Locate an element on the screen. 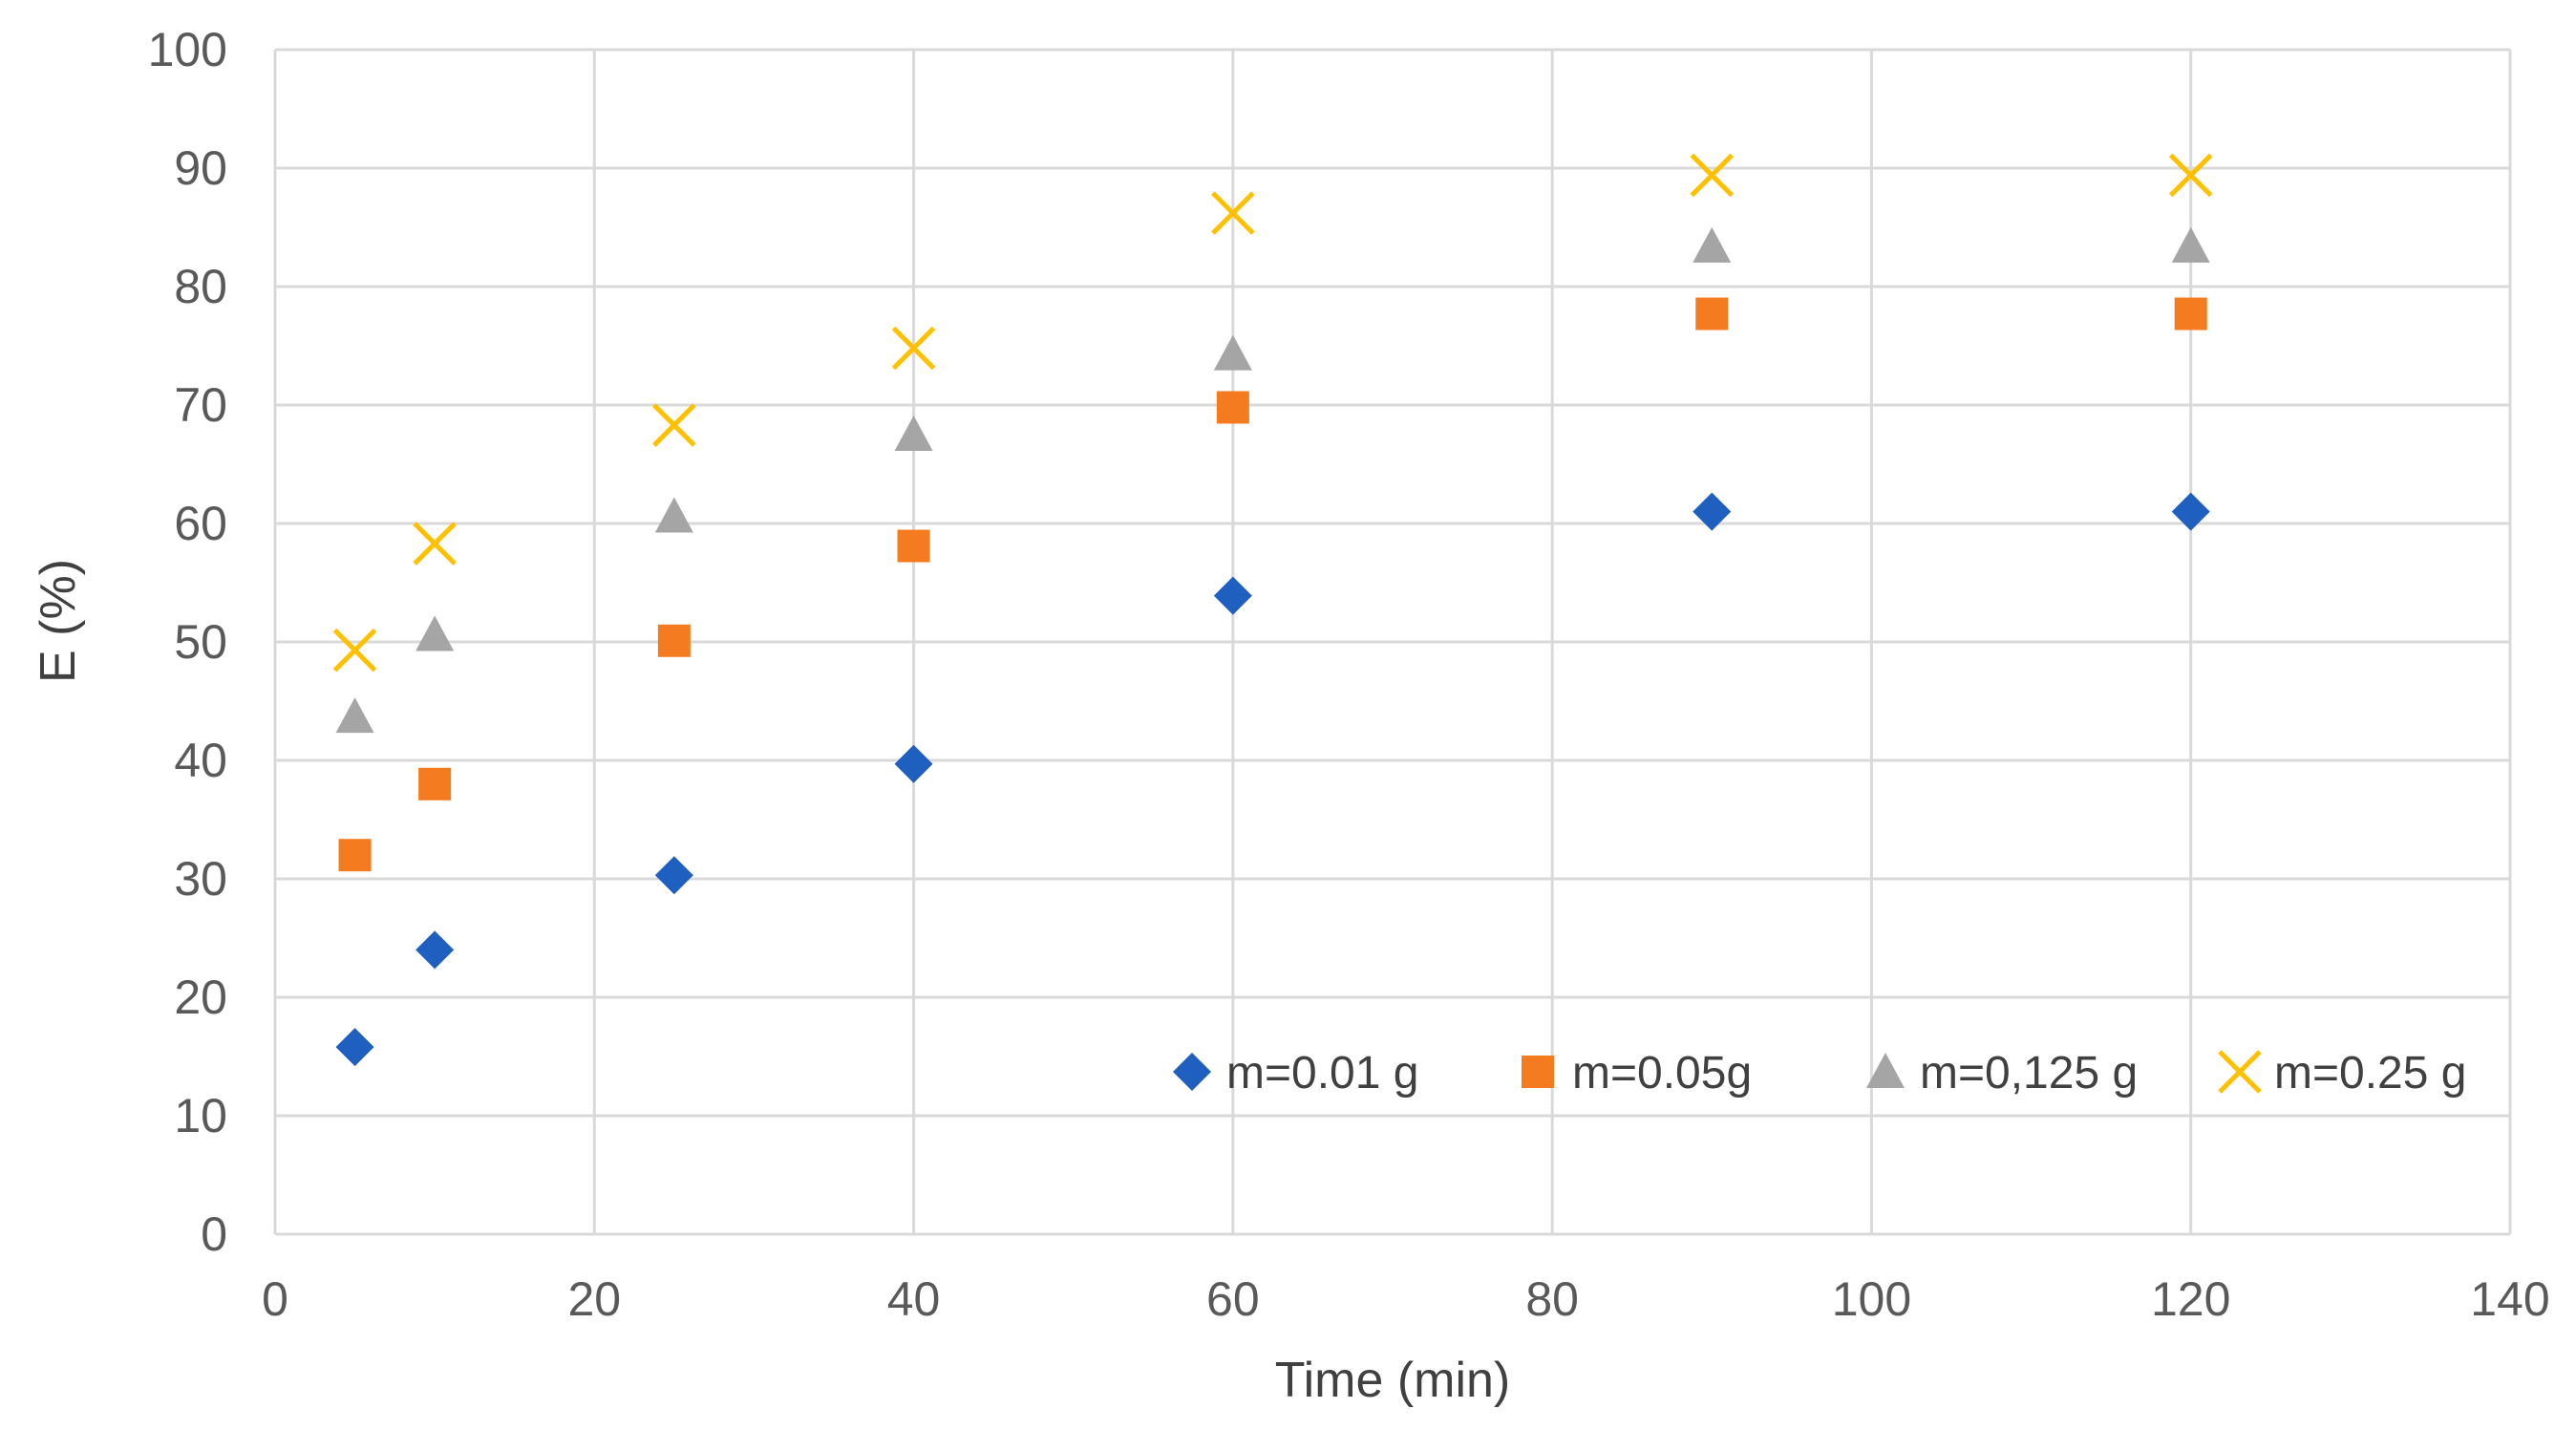  x-tick-label: 140 is located at coordinates (2509, 1299).